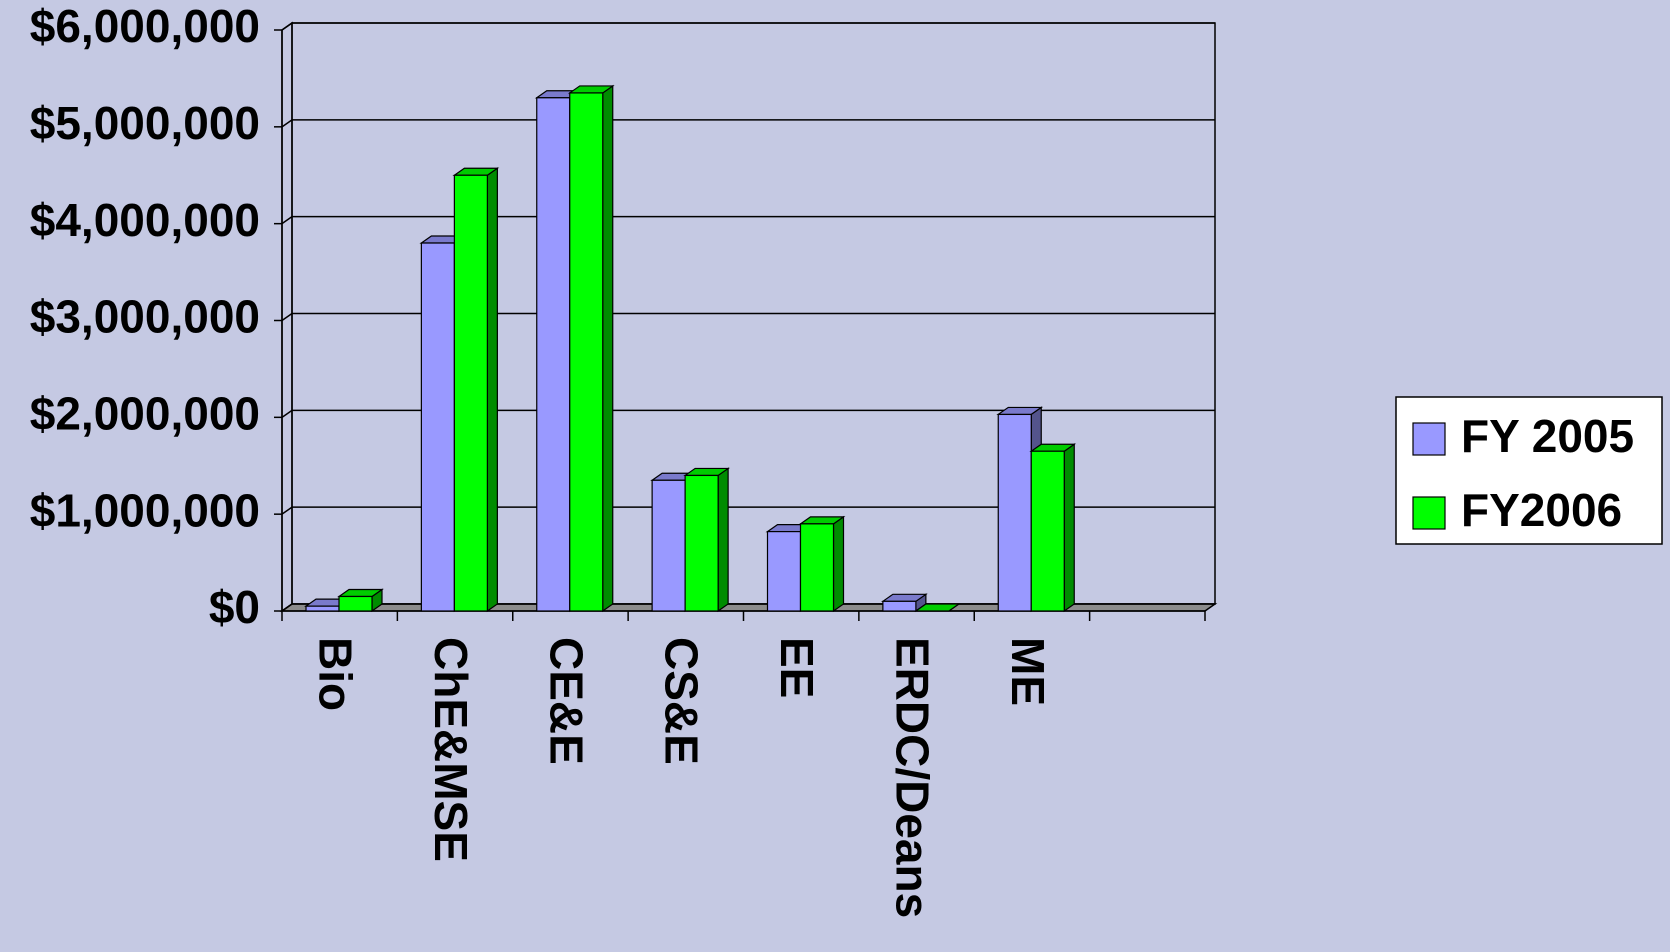 Image resolution: width=1670 pixels, height=952 pixels. I want to click on x-tick-label: CE&E, so click(566, 701).